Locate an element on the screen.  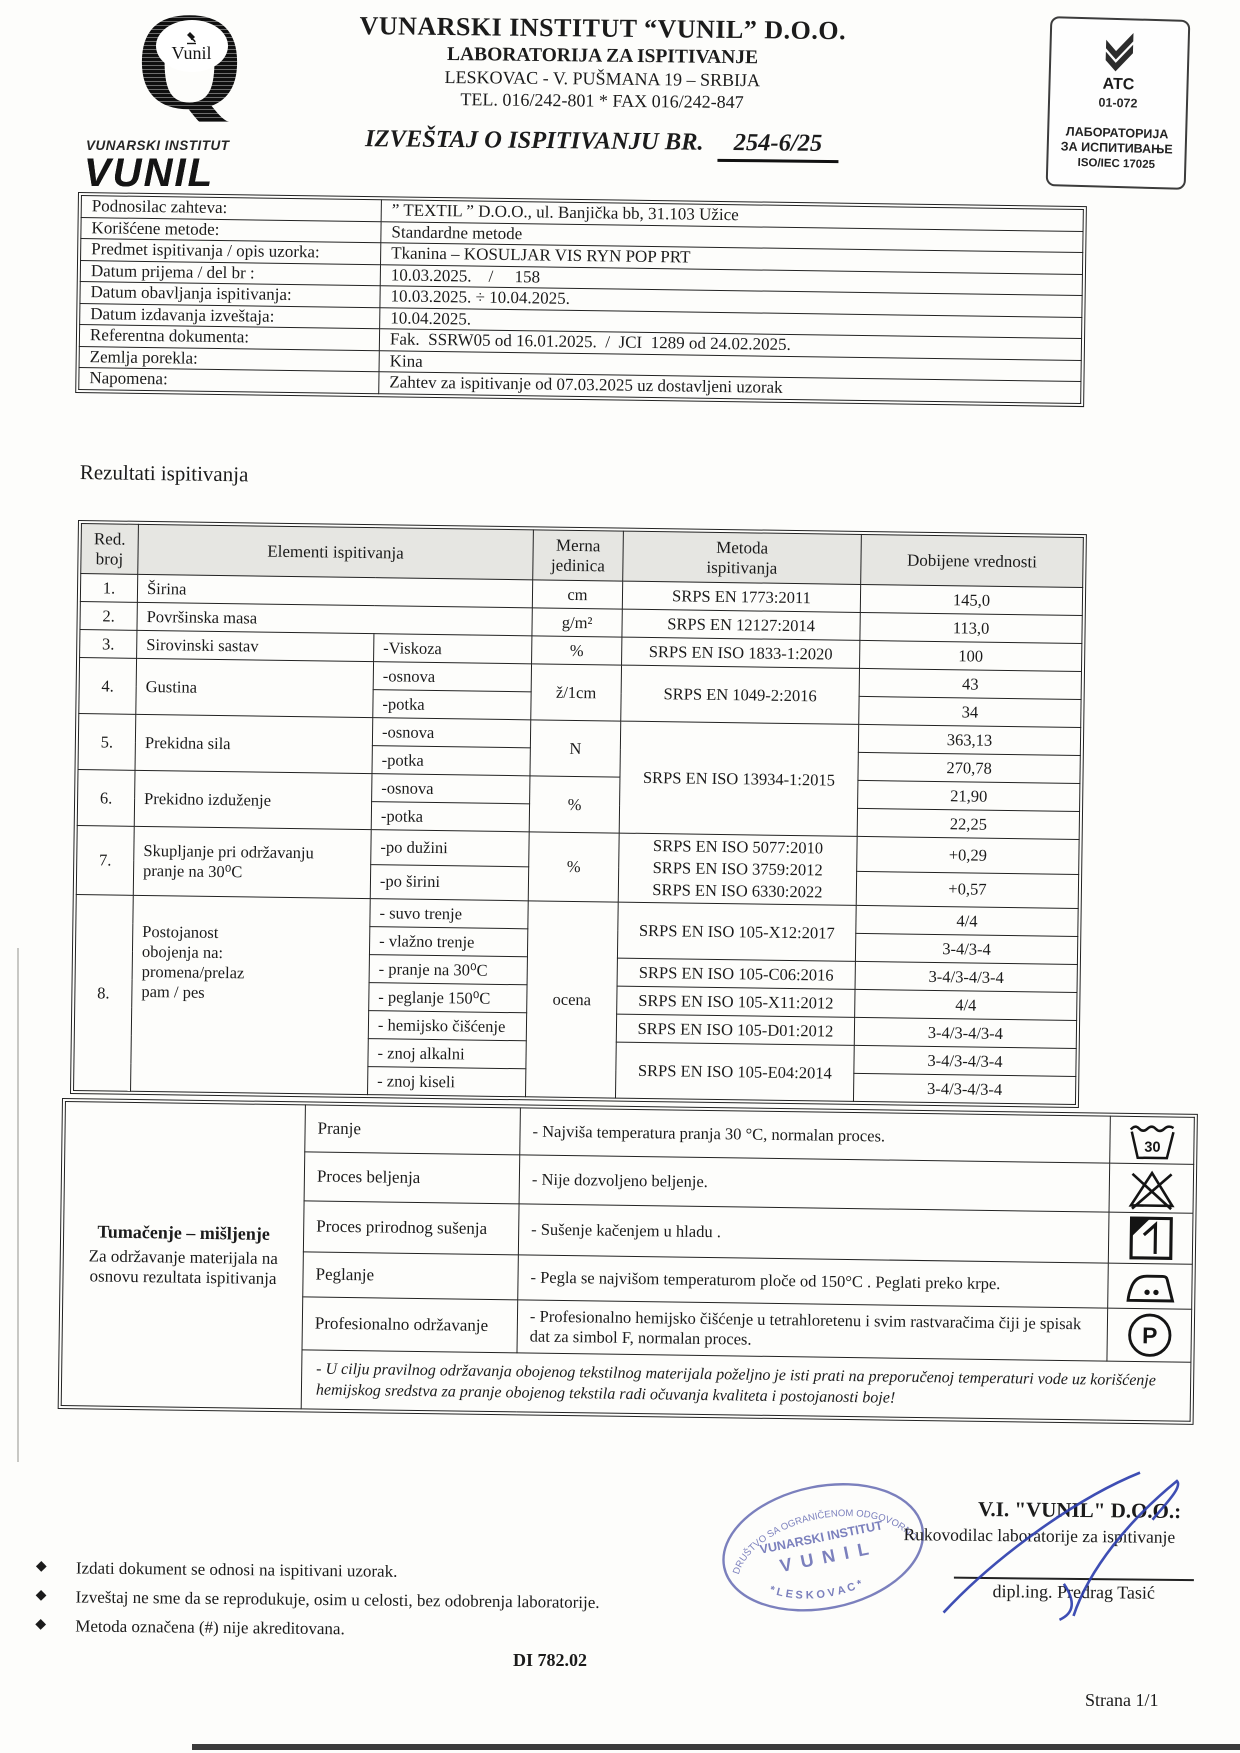
result-element: Prekidna sila is located at coordinates (254, 744).